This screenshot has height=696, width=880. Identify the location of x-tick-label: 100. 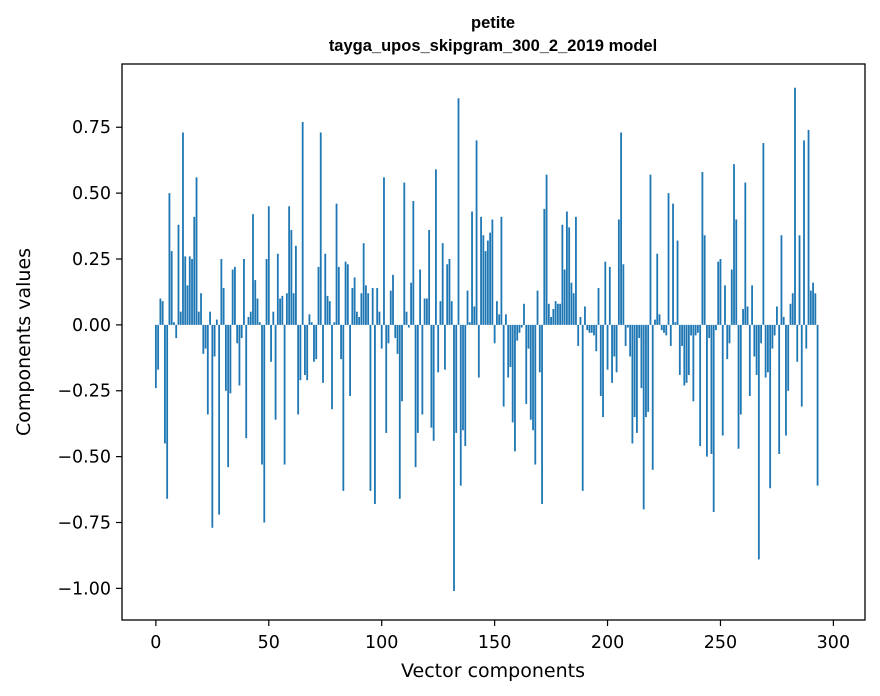
(381, 643).